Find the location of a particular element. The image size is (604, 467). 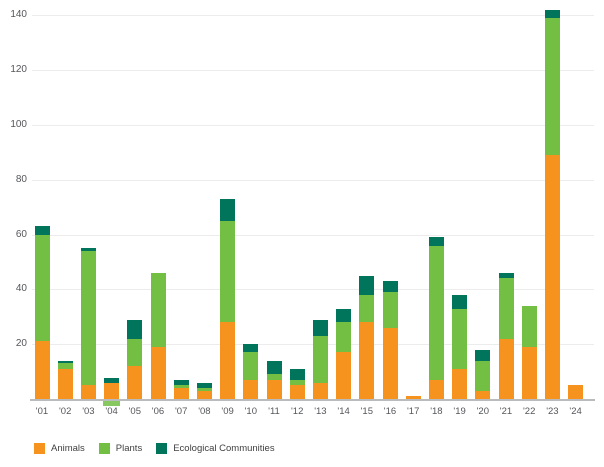

bar-20-ecological-communities-segment is located at coordinates (483, 355).